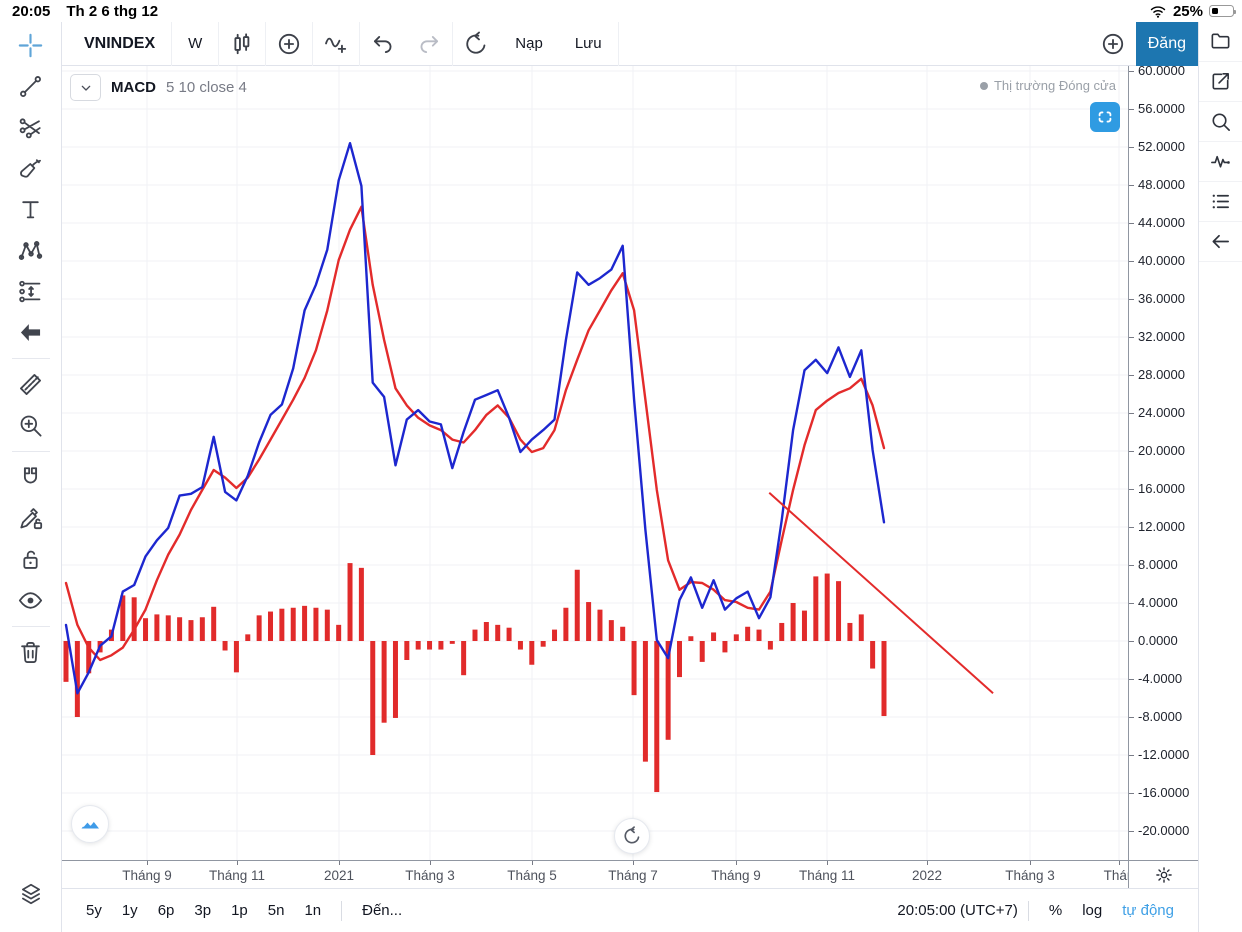  I want to click on reload-chart-button, so click(632, 836).